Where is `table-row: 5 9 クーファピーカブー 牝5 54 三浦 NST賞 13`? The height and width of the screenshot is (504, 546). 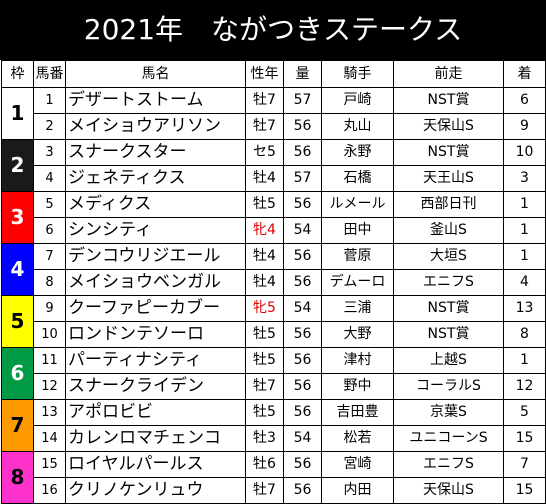 table-row: 5 9 クーファピーカブー 牝5 54 三浦 NST賞 13 is located at coordinates (273, 321).